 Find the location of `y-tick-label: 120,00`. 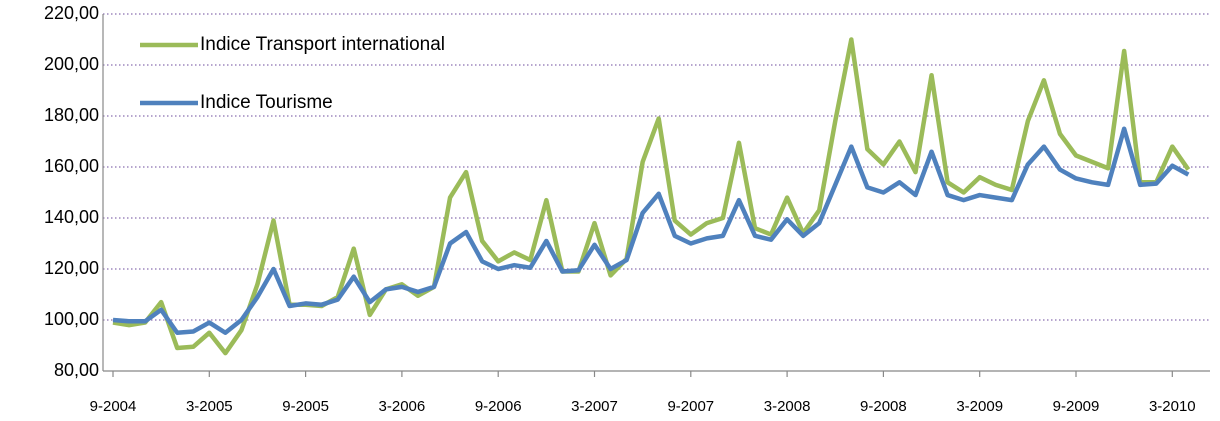

y-tick-label: 120,00 is located at coordinates (71, 268).